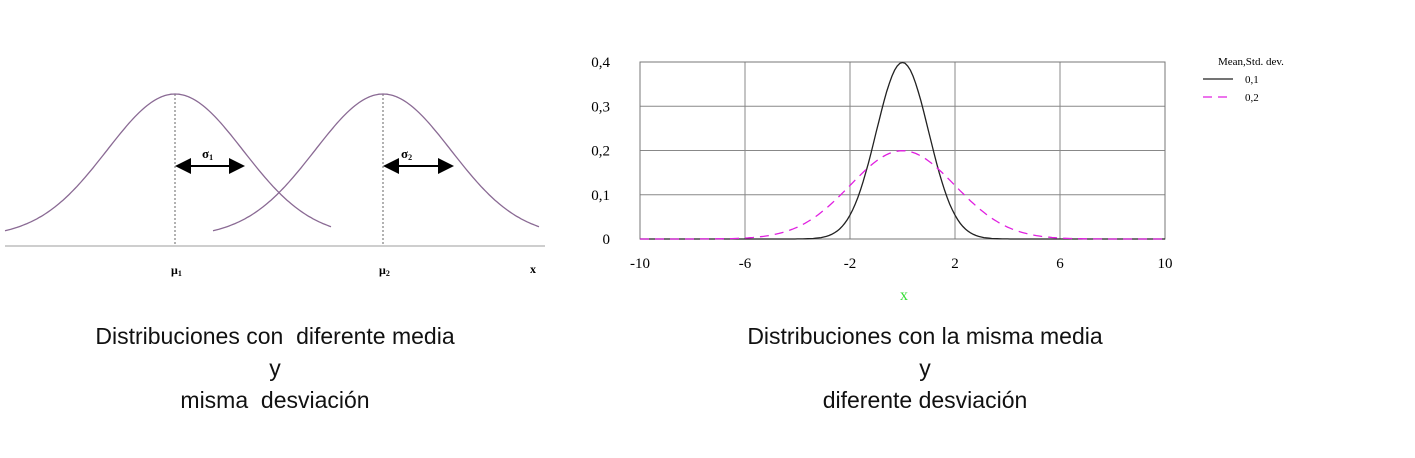  Describe the element at coordinates (600, 107) in the screenshot. I see `y-tick-label: 0,3` at that location.